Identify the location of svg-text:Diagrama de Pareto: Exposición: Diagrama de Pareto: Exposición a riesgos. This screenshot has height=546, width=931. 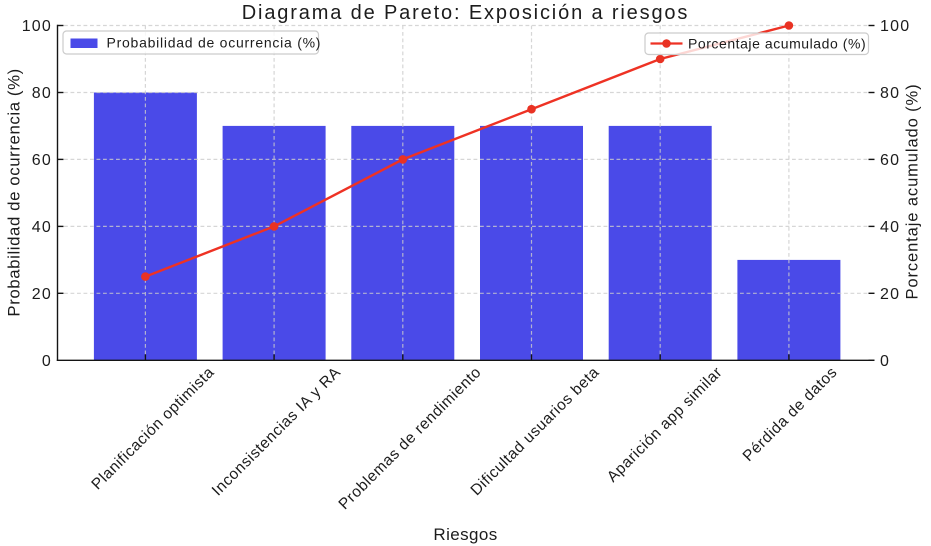
(466, 13).